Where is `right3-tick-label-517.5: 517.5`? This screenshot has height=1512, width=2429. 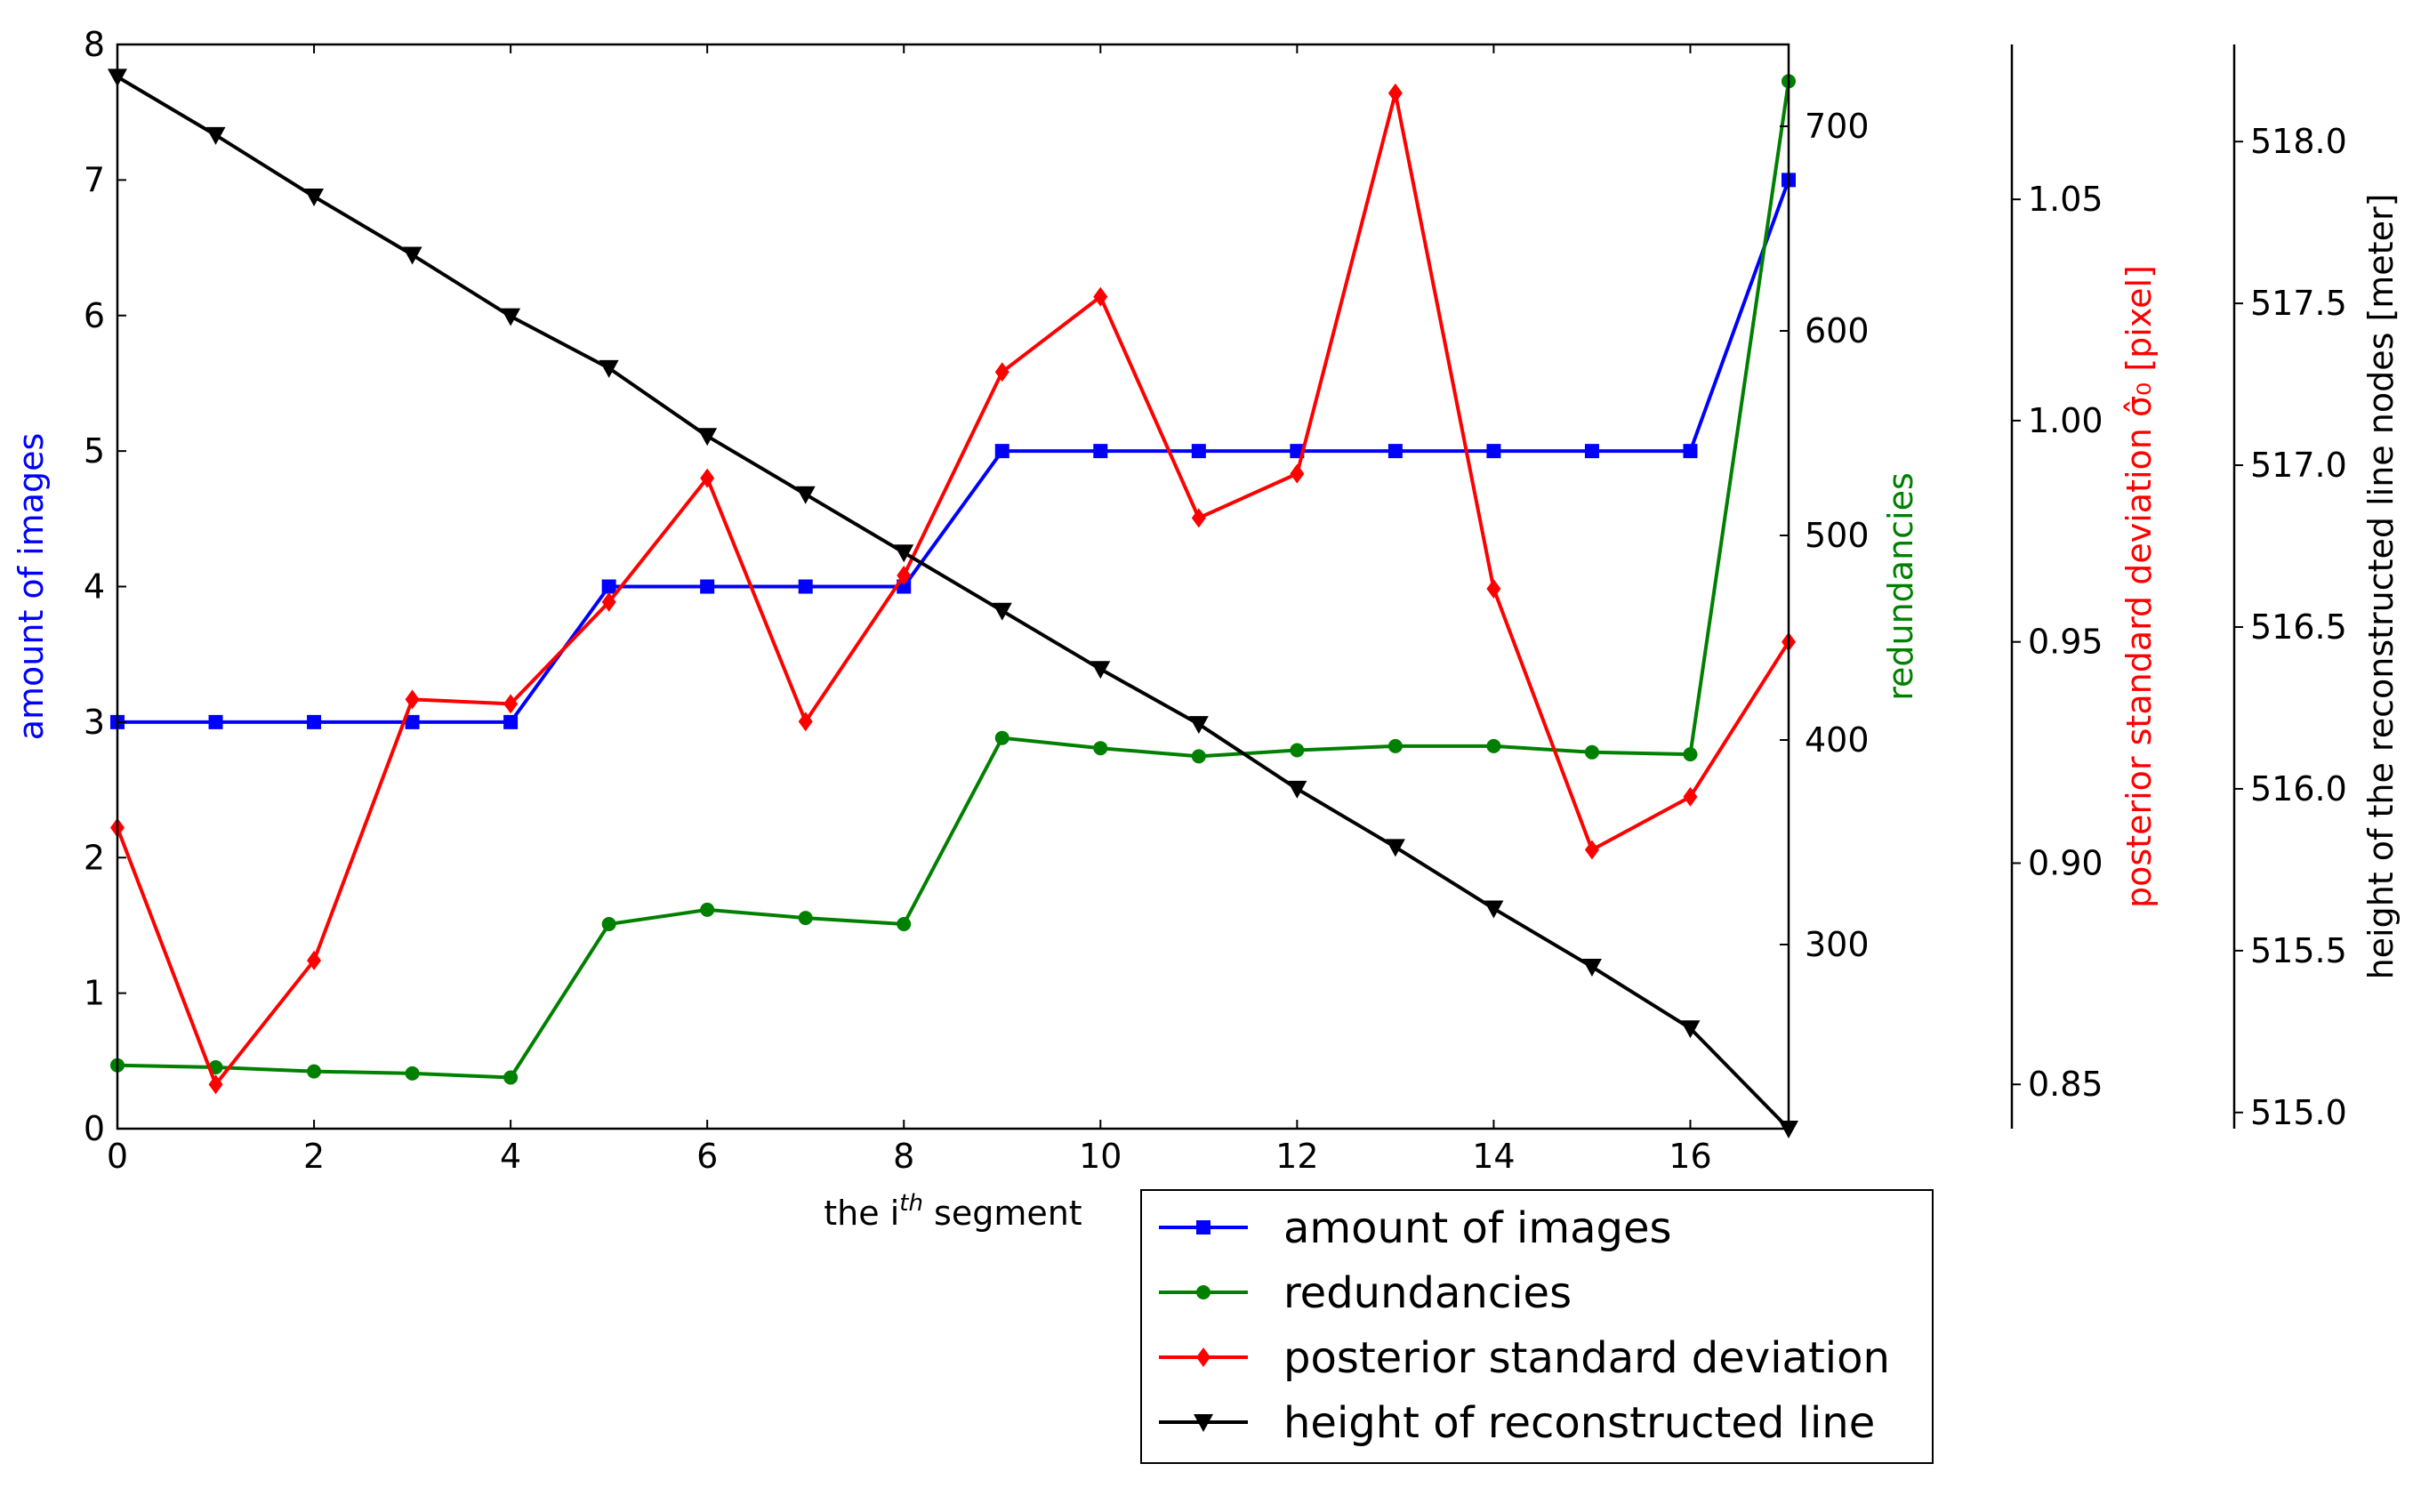 right3-tick-label-517.5: 517.5 is located at coordinates (2298, 303).